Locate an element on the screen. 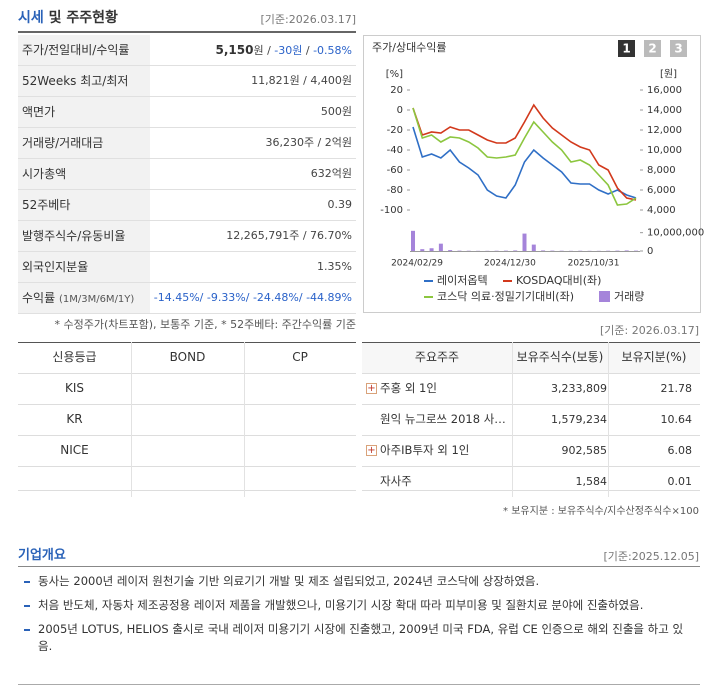 The width and height of the screenshot is (727, 686). label: 수익률 is located at coordinates (39, 298).